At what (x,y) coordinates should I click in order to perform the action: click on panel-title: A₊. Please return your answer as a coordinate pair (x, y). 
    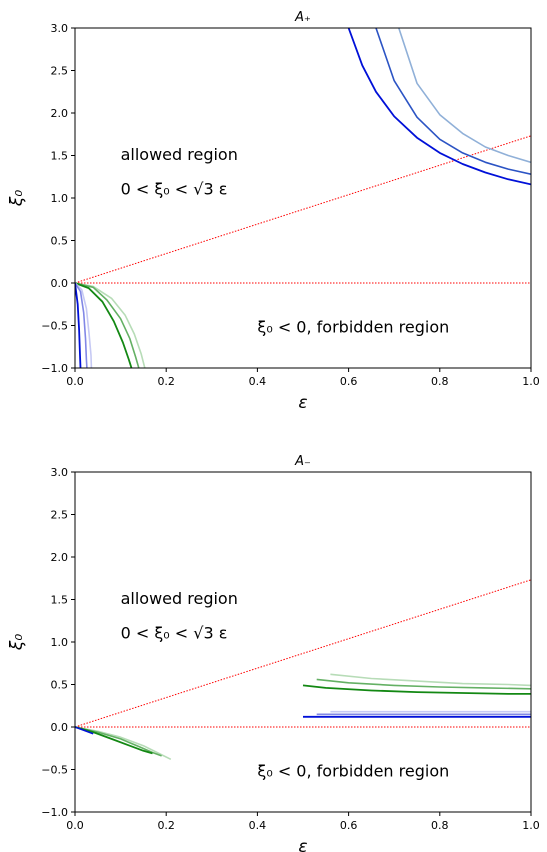
    Looking at the image, I should click on (302, 17).